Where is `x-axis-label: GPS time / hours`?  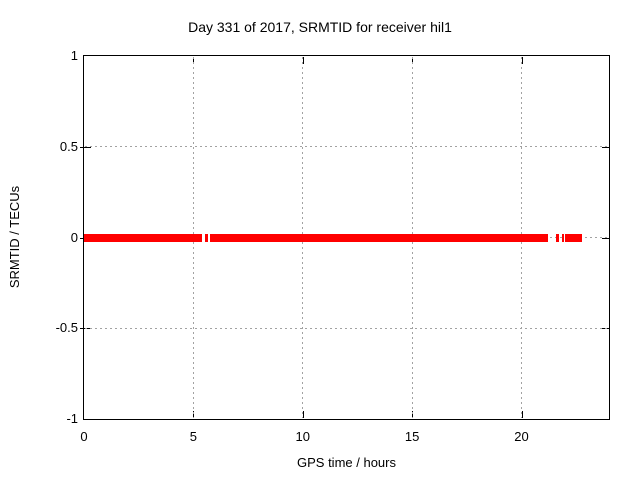
x-axis-label: GPS time / hours is located at coordinates (346, 462).